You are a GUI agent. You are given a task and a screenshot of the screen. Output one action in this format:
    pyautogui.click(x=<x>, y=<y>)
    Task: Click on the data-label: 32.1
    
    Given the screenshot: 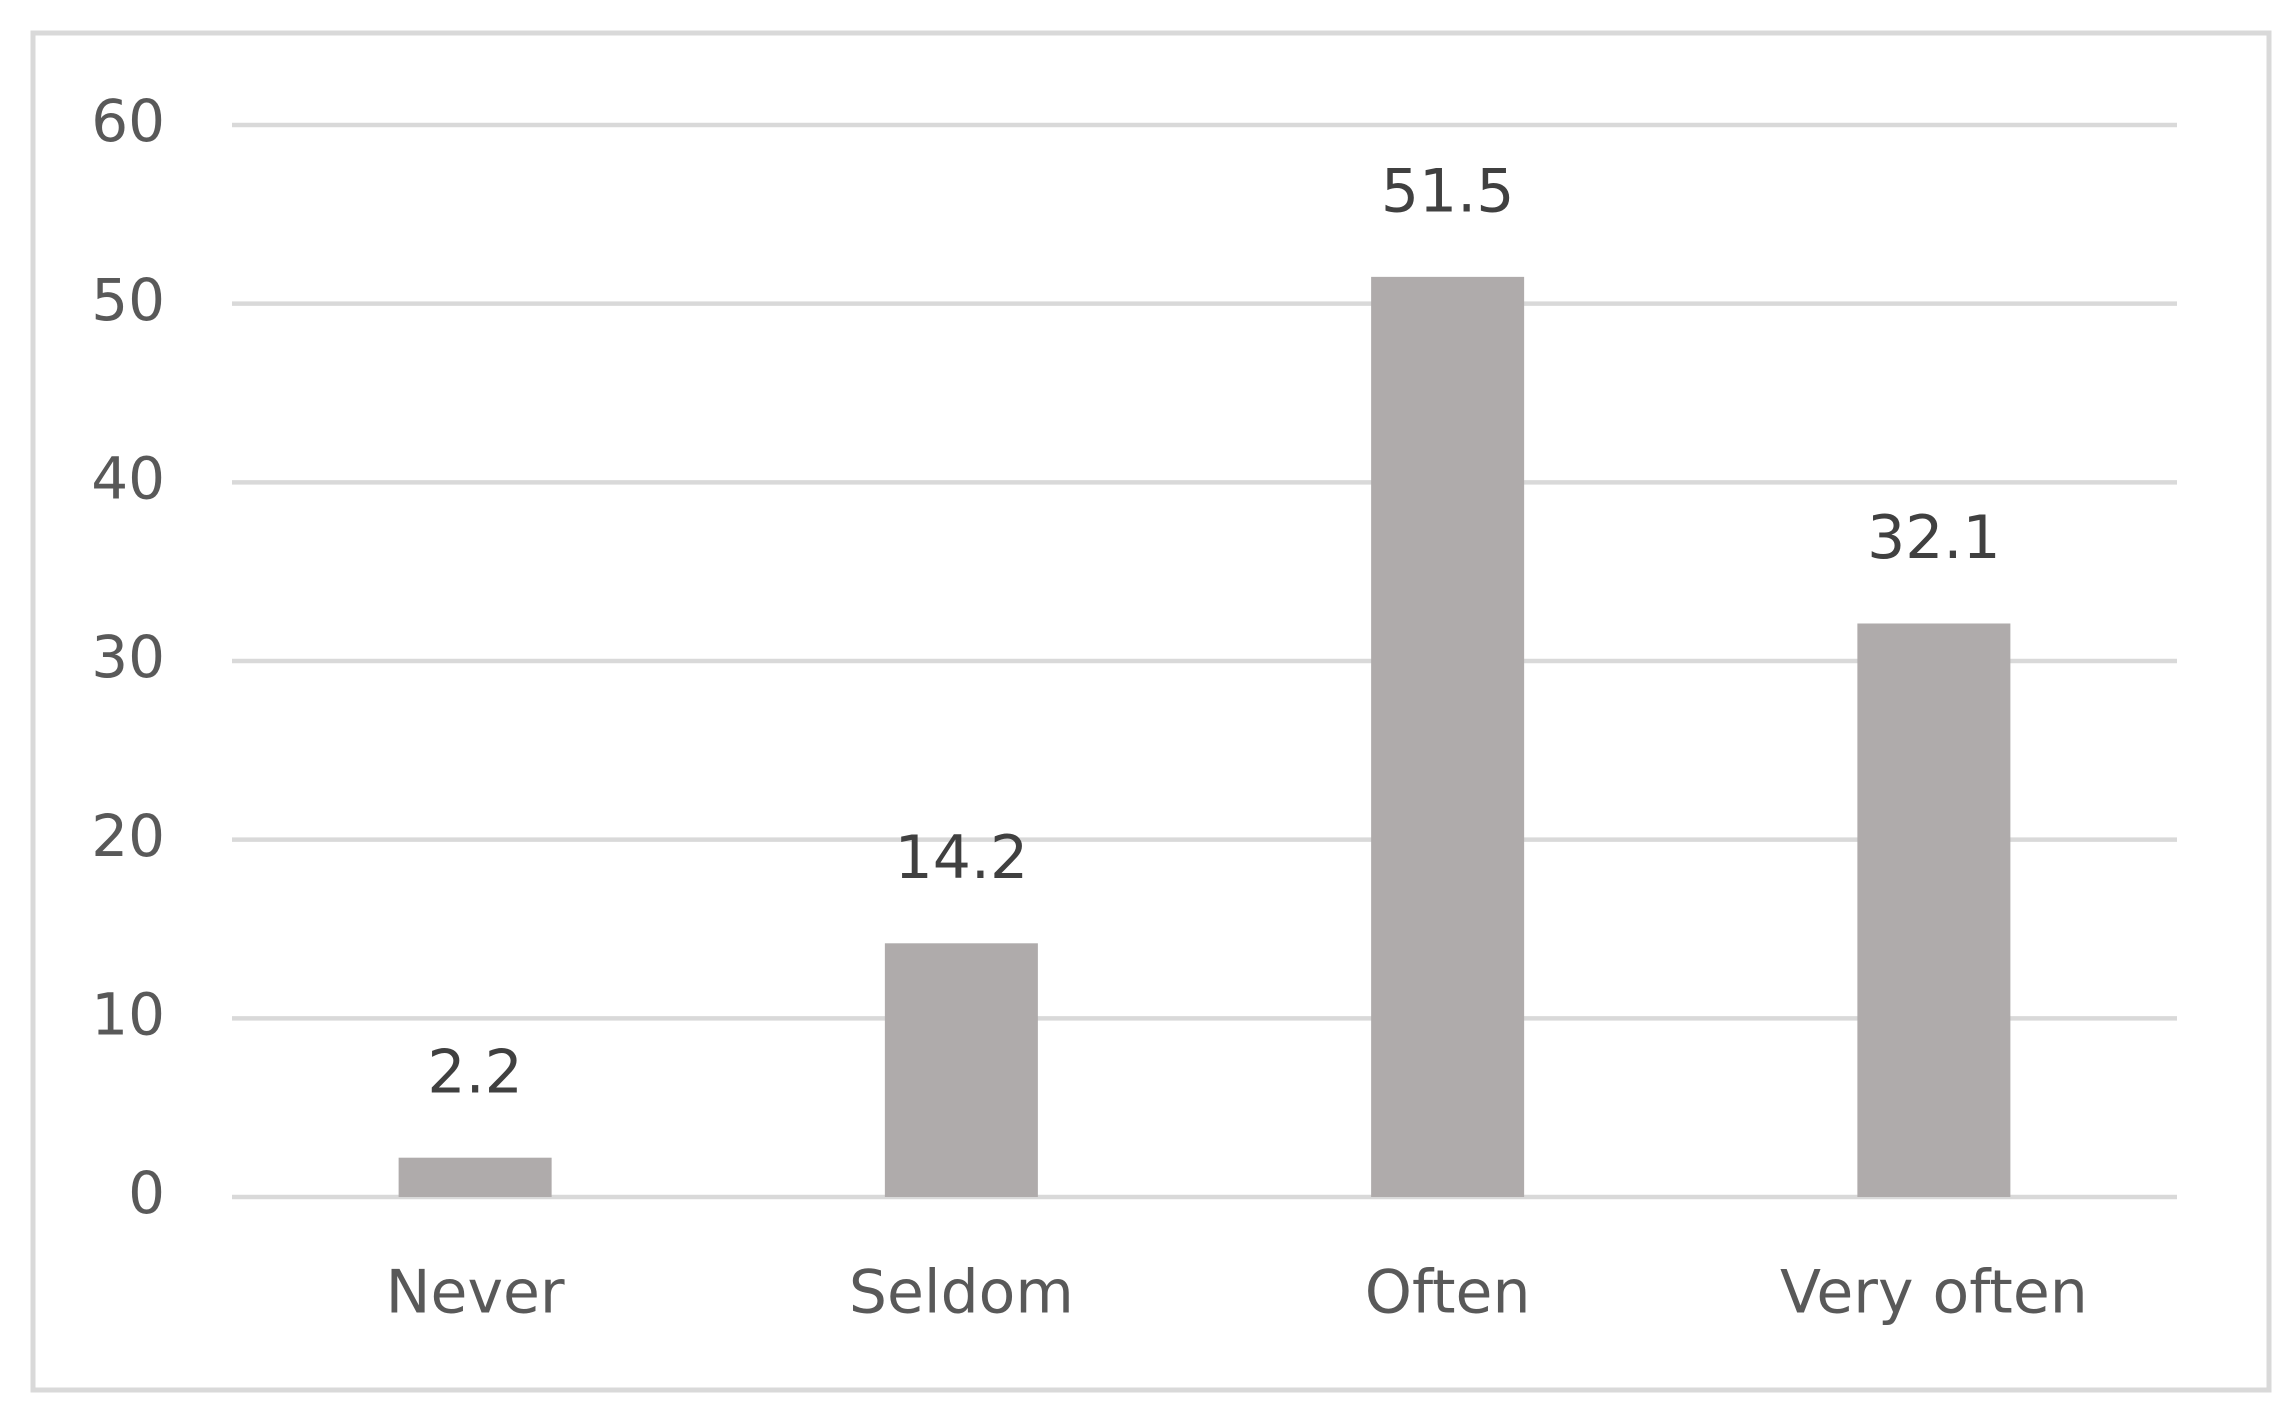 What is the action you would take?
    pyautogui.click(x=1934, y=538)
    